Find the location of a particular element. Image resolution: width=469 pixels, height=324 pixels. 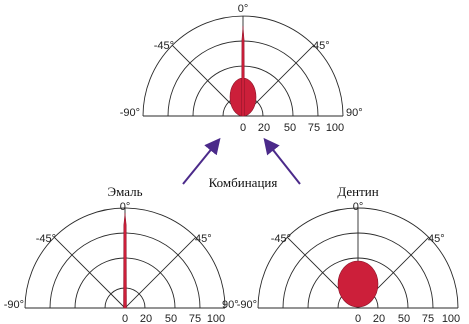

combination-tick-0: 0 is located at coordinates (243, 128).